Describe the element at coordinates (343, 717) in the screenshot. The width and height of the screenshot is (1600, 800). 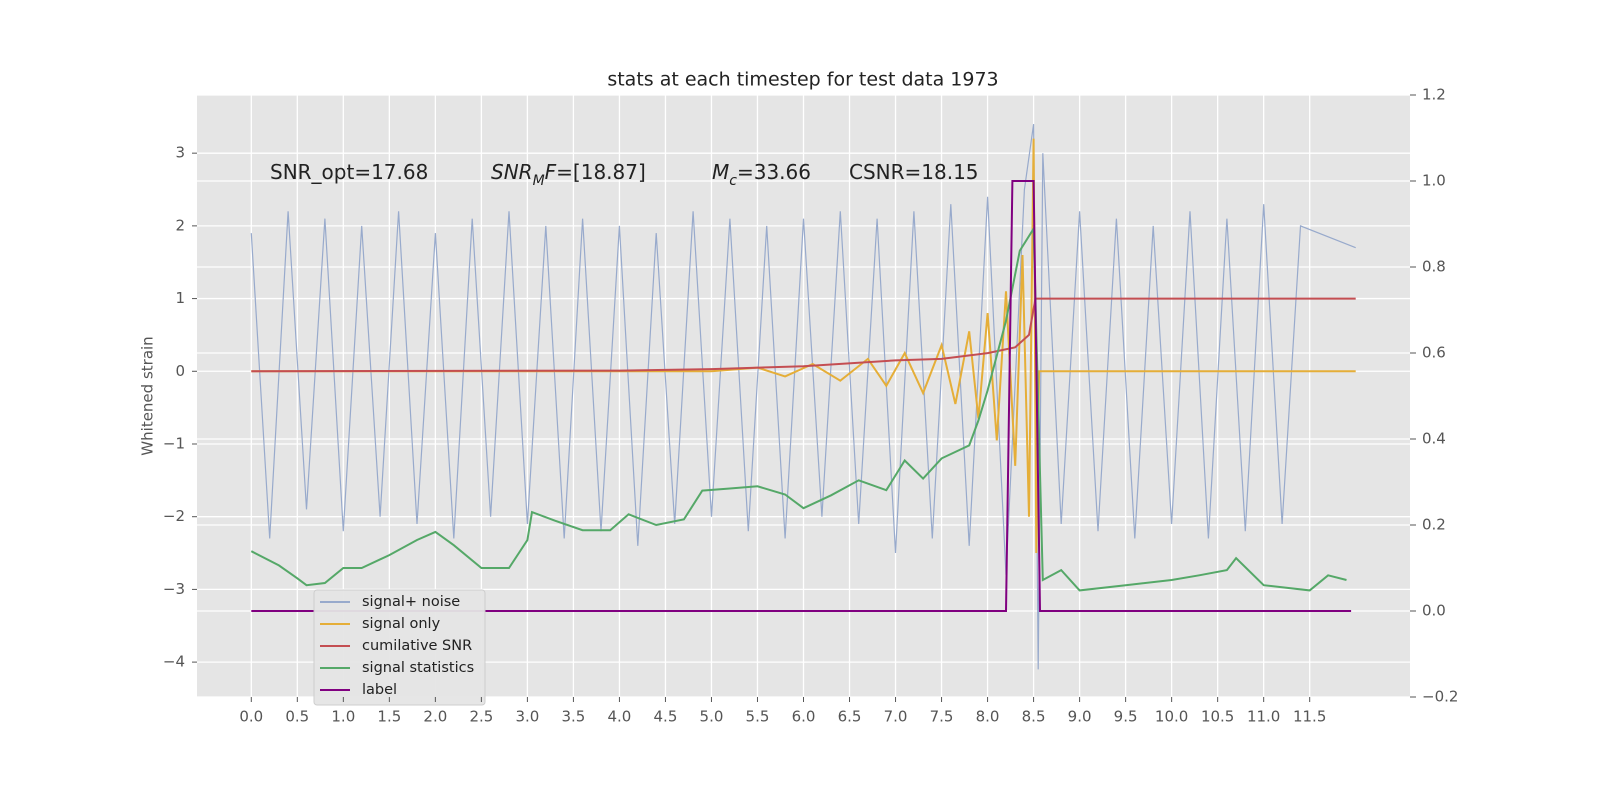
I see `x-tick-label: 1.0` at that location.